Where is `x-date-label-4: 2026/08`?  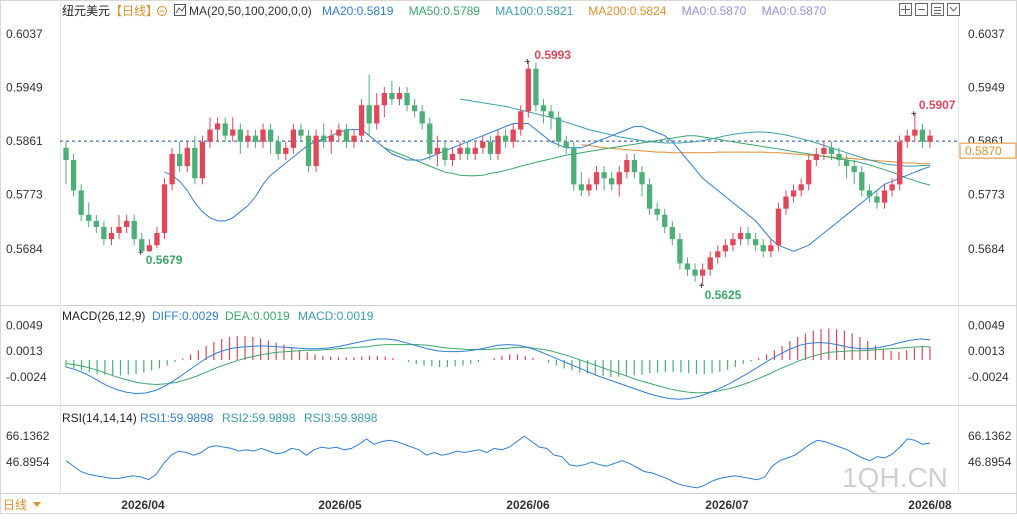 x-date-label-4: 2026/08 is located at coordinates (930, 505).